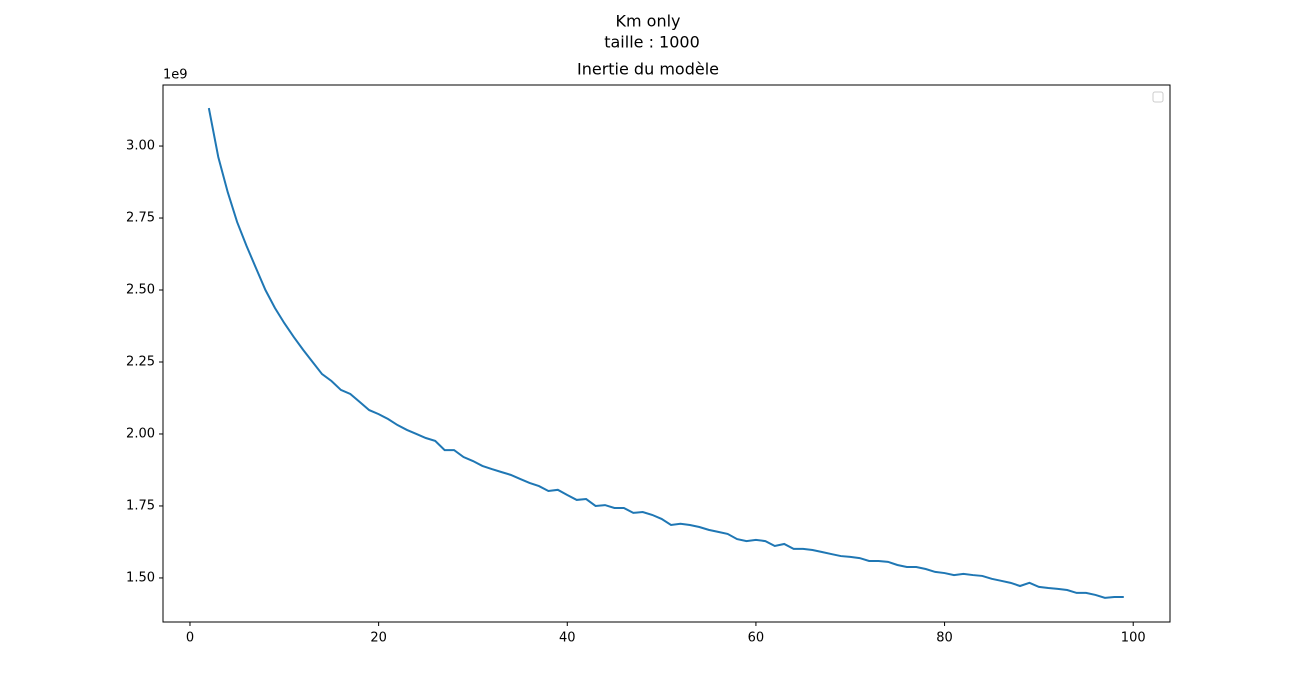 The image size is (1300, 700). What do you see at coordinates (140, 218) in the screenshot?
I see `y-tick-label: 2.75` at bounding box center [140, 218].